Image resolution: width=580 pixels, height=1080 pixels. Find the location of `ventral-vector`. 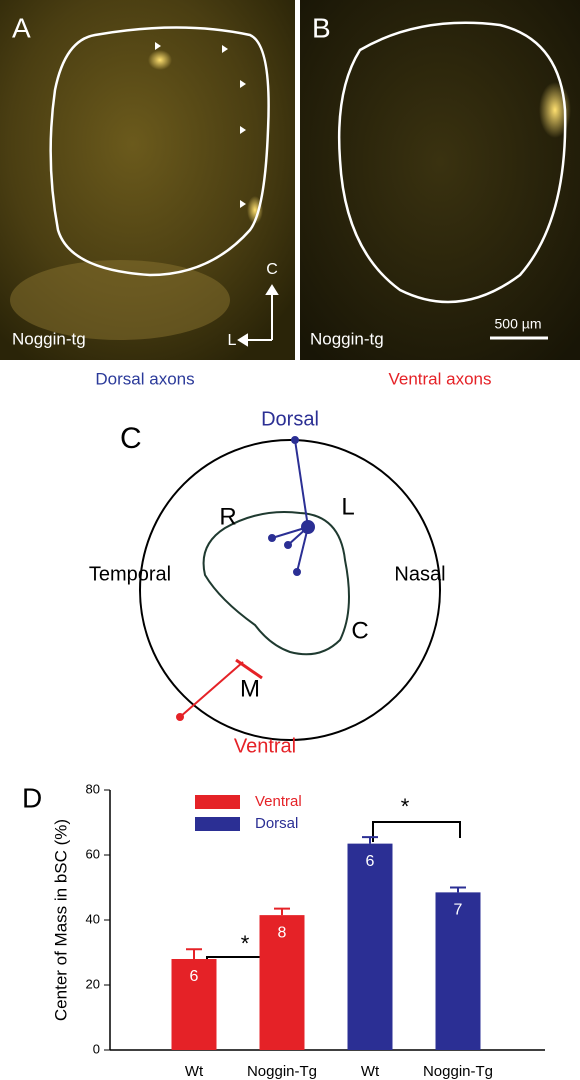

ventral-vector is located at coordinates (219, 689).